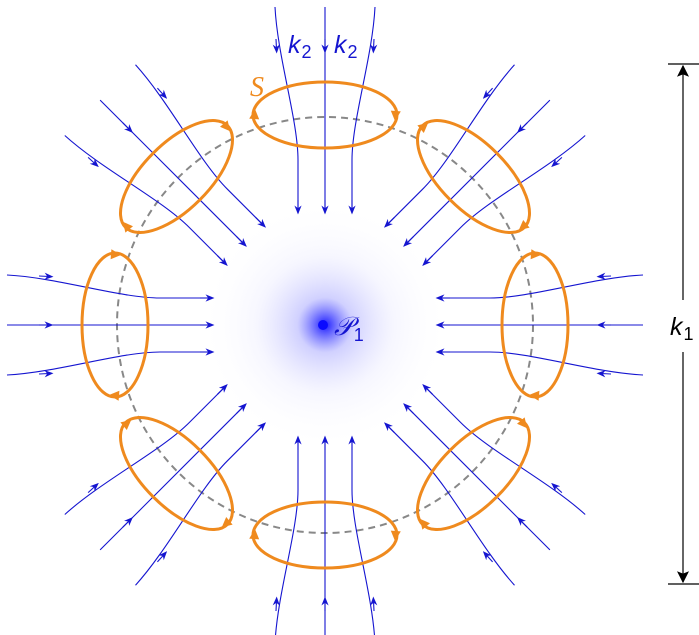 Image resolution: width=699 pixels, height=635 pixels. I want to click on k1-main: k, so click(677, 327).